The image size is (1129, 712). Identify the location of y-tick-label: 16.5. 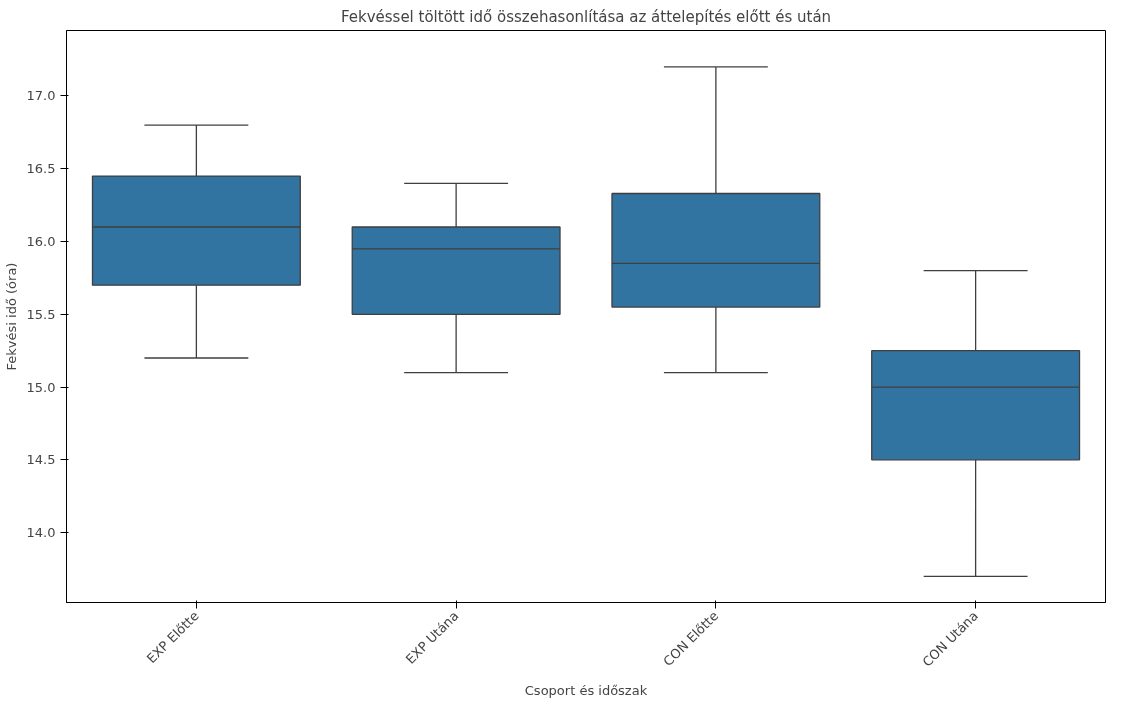
(41, 169).